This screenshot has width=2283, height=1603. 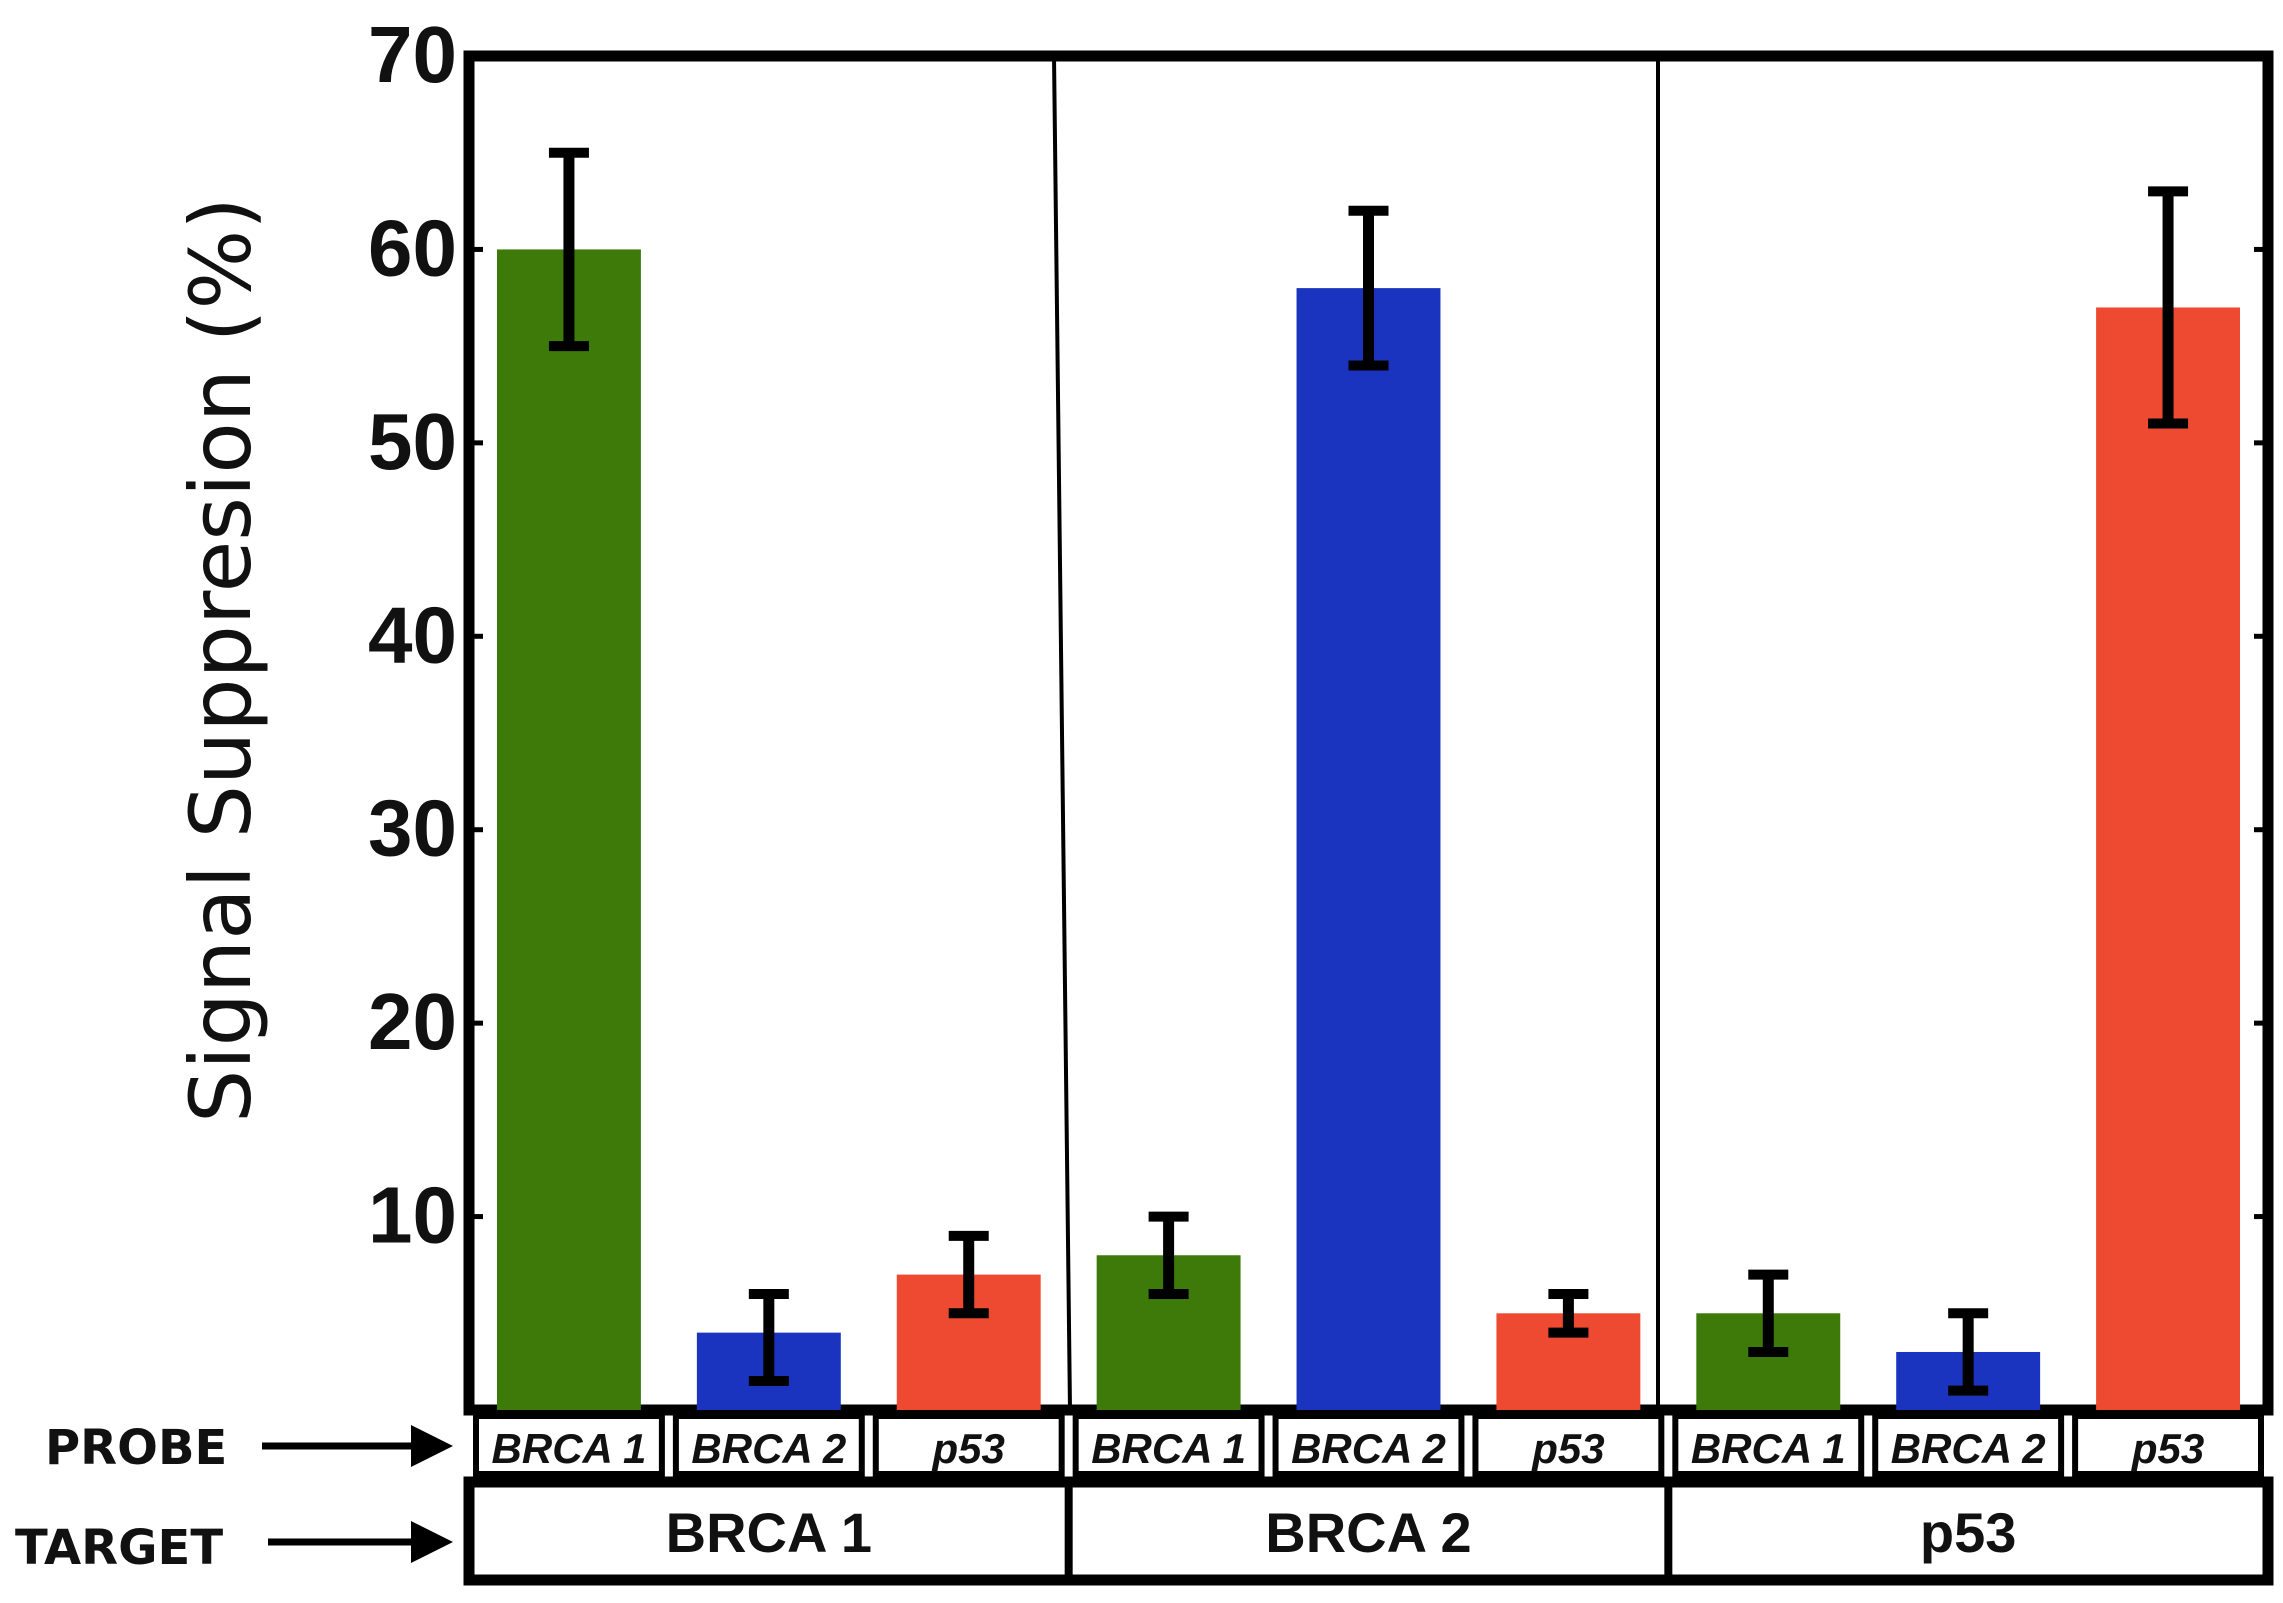 I want to click on y-tick-label: 10, so click(x=412, y=1215).